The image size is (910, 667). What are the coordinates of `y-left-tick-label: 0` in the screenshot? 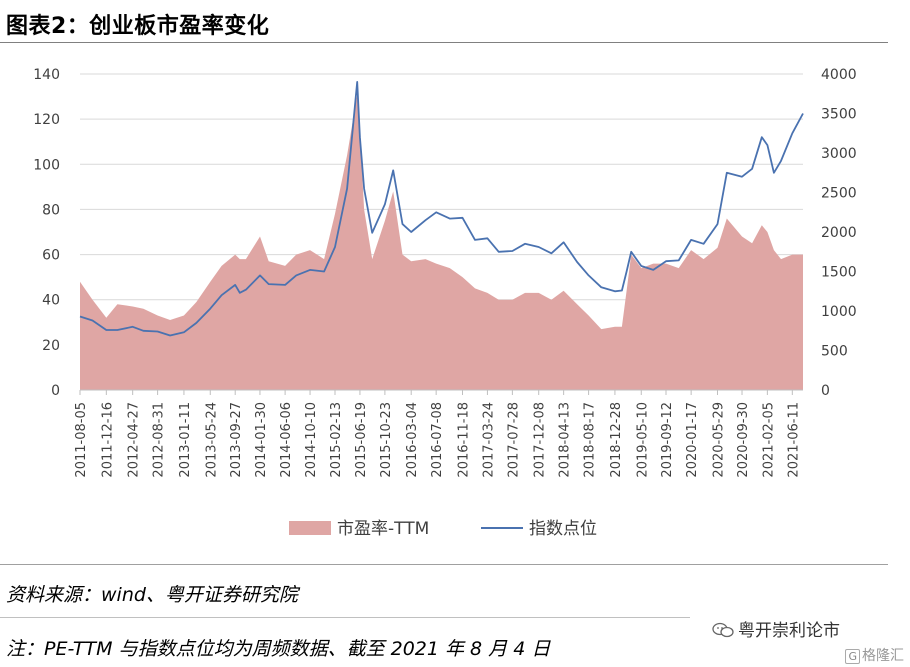 It's located at (55, 391).